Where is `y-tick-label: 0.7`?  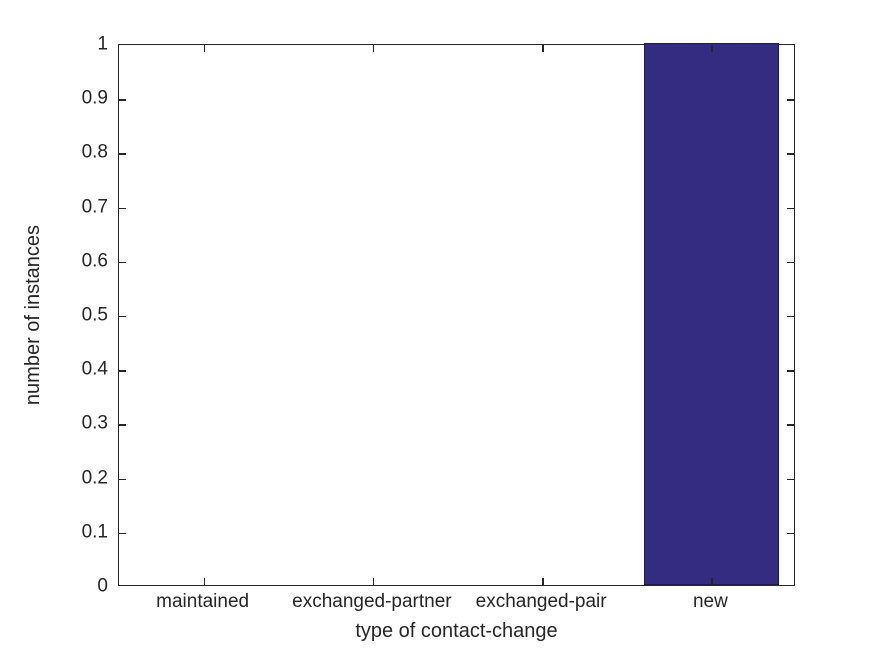 y-tick-label: 0.7 is located at coordinates (94, 207).